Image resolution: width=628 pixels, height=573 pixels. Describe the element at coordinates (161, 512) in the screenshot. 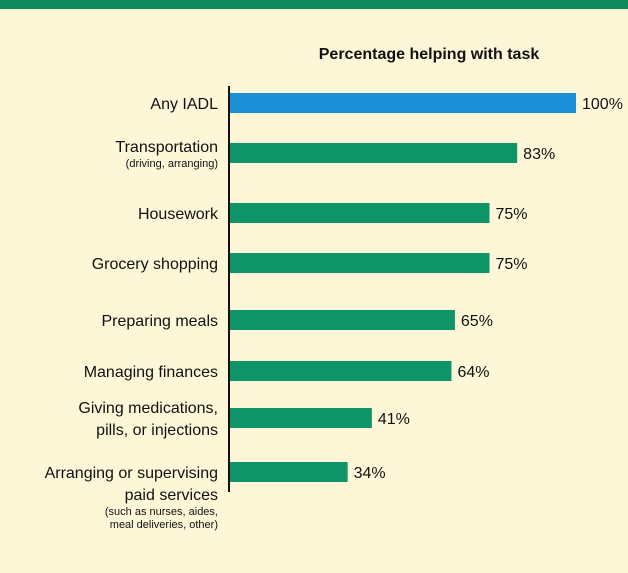

I see `category-sublabel: (such as nurses, aides,` at that location.